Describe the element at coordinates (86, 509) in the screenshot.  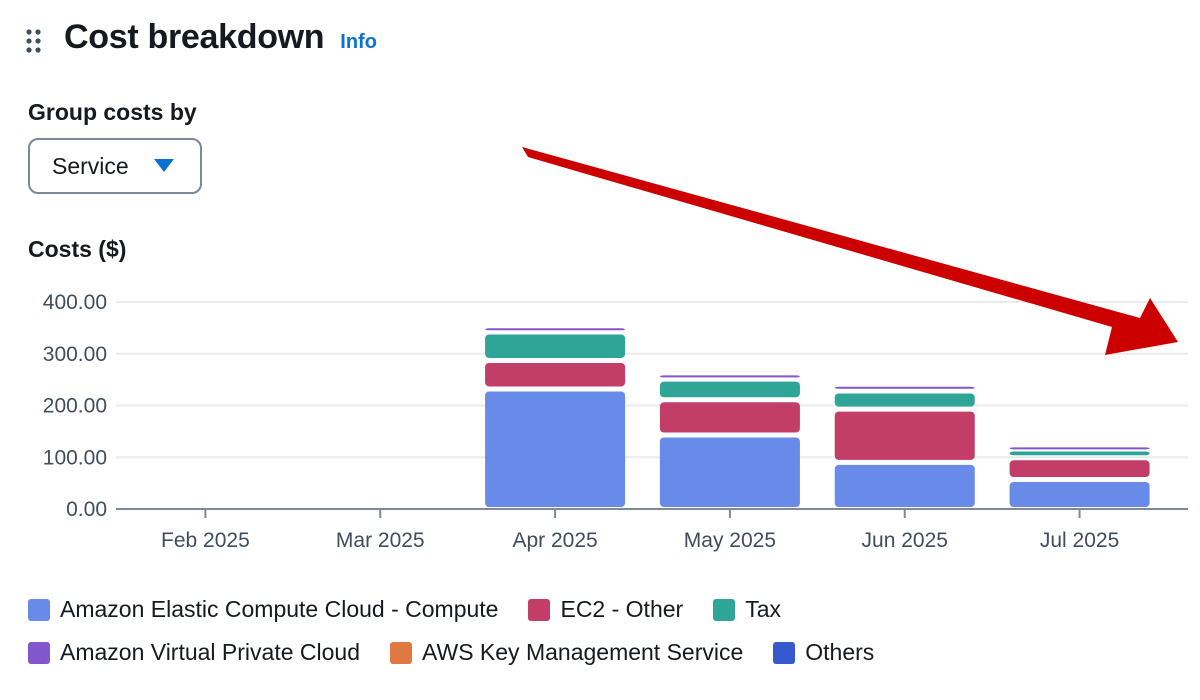
I see `y-tick-label: 0.00` at that location.